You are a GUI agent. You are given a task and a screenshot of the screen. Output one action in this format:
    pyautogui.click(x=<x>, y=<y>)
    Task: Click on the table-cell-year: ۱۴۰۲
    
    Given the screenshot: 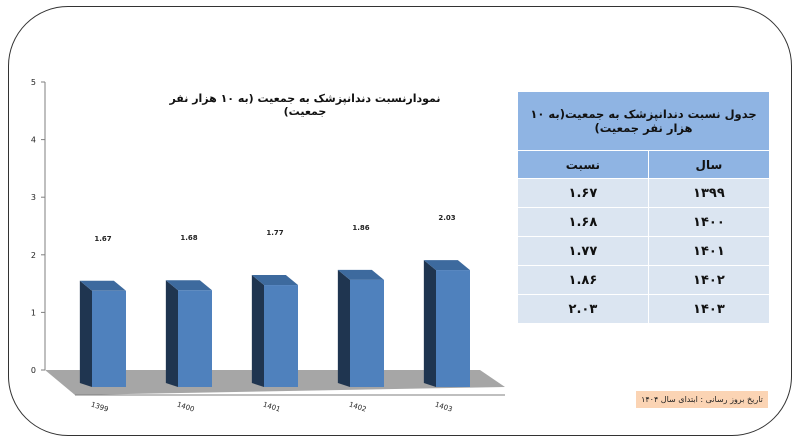 What is the action you would take?
    pyautogui.click(x=709, y=280)
    